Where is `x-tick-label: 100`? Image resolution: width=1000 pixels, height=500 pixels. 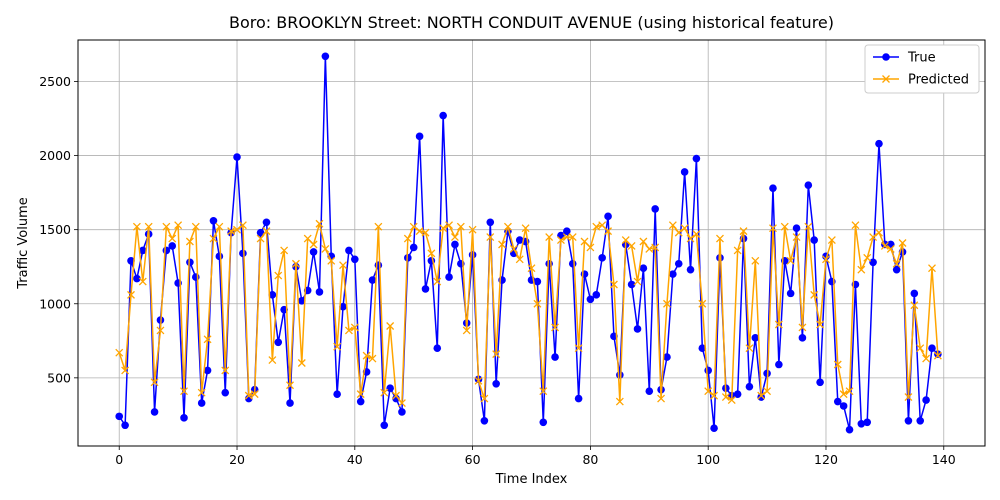 x-tick-label: 100 is located at coordinates (708, 459).